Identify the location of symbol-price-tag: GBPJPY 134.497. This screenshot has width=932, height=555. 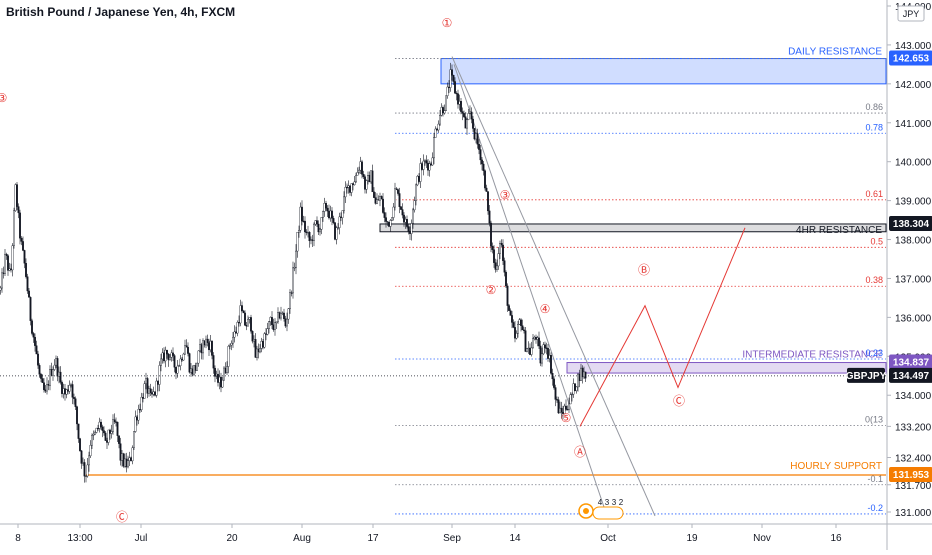
(889, 375).